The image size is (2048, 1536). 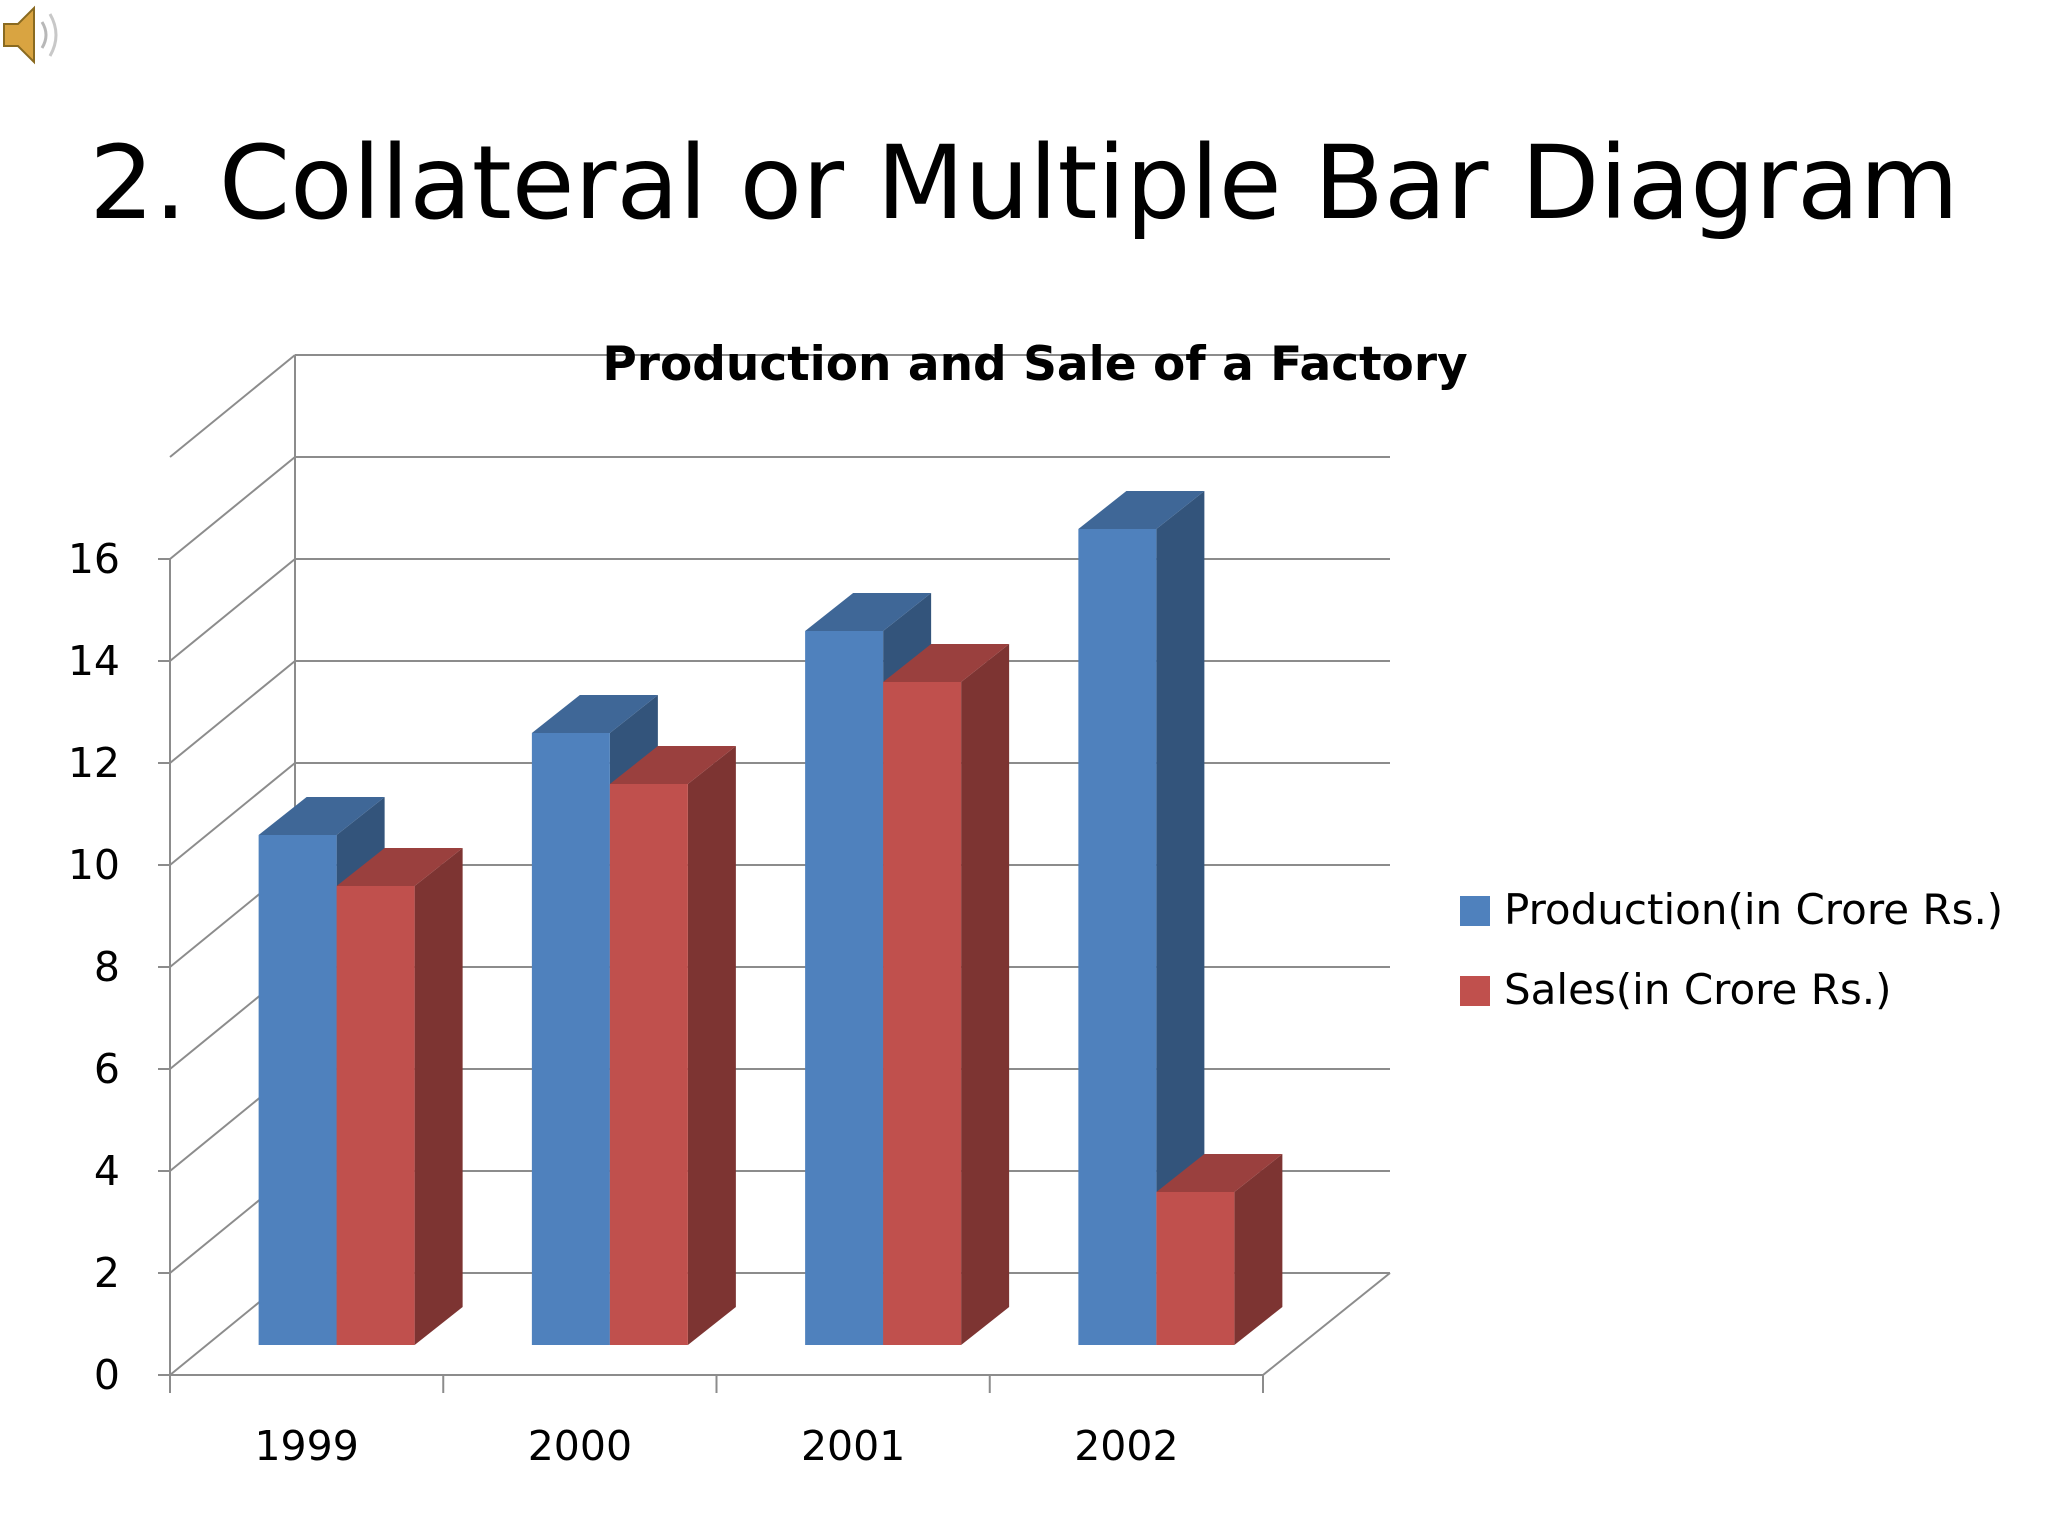 I want to click on y-tick-label: 12, so click(x=94, y=763).